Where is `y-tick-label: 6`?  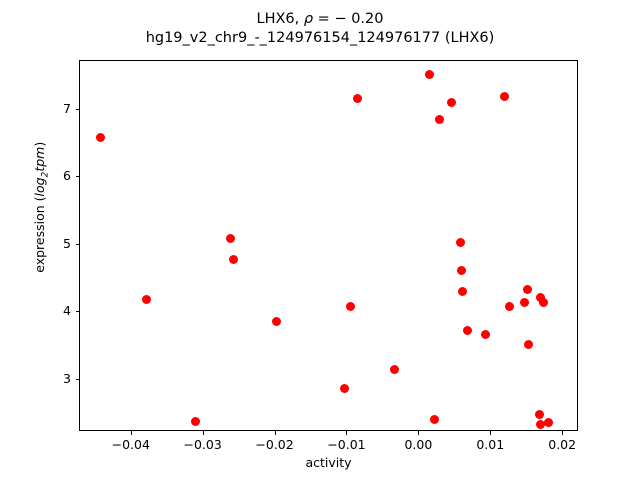 y-tick-label: 6 is located at coordinates (67, 176).